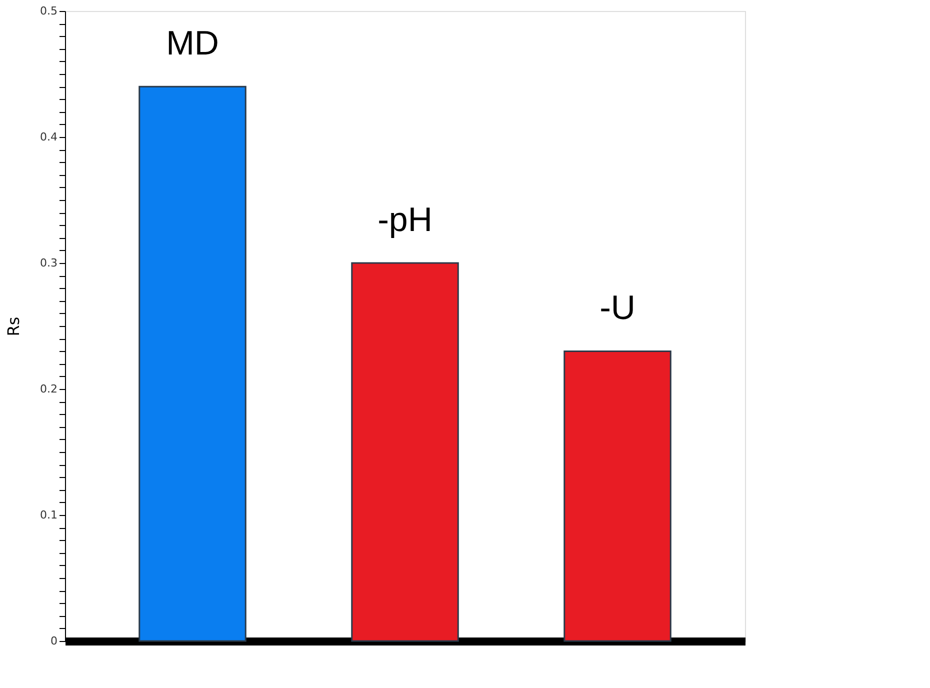  I want to click on y-axis-title: Rs, so click(14, 326).